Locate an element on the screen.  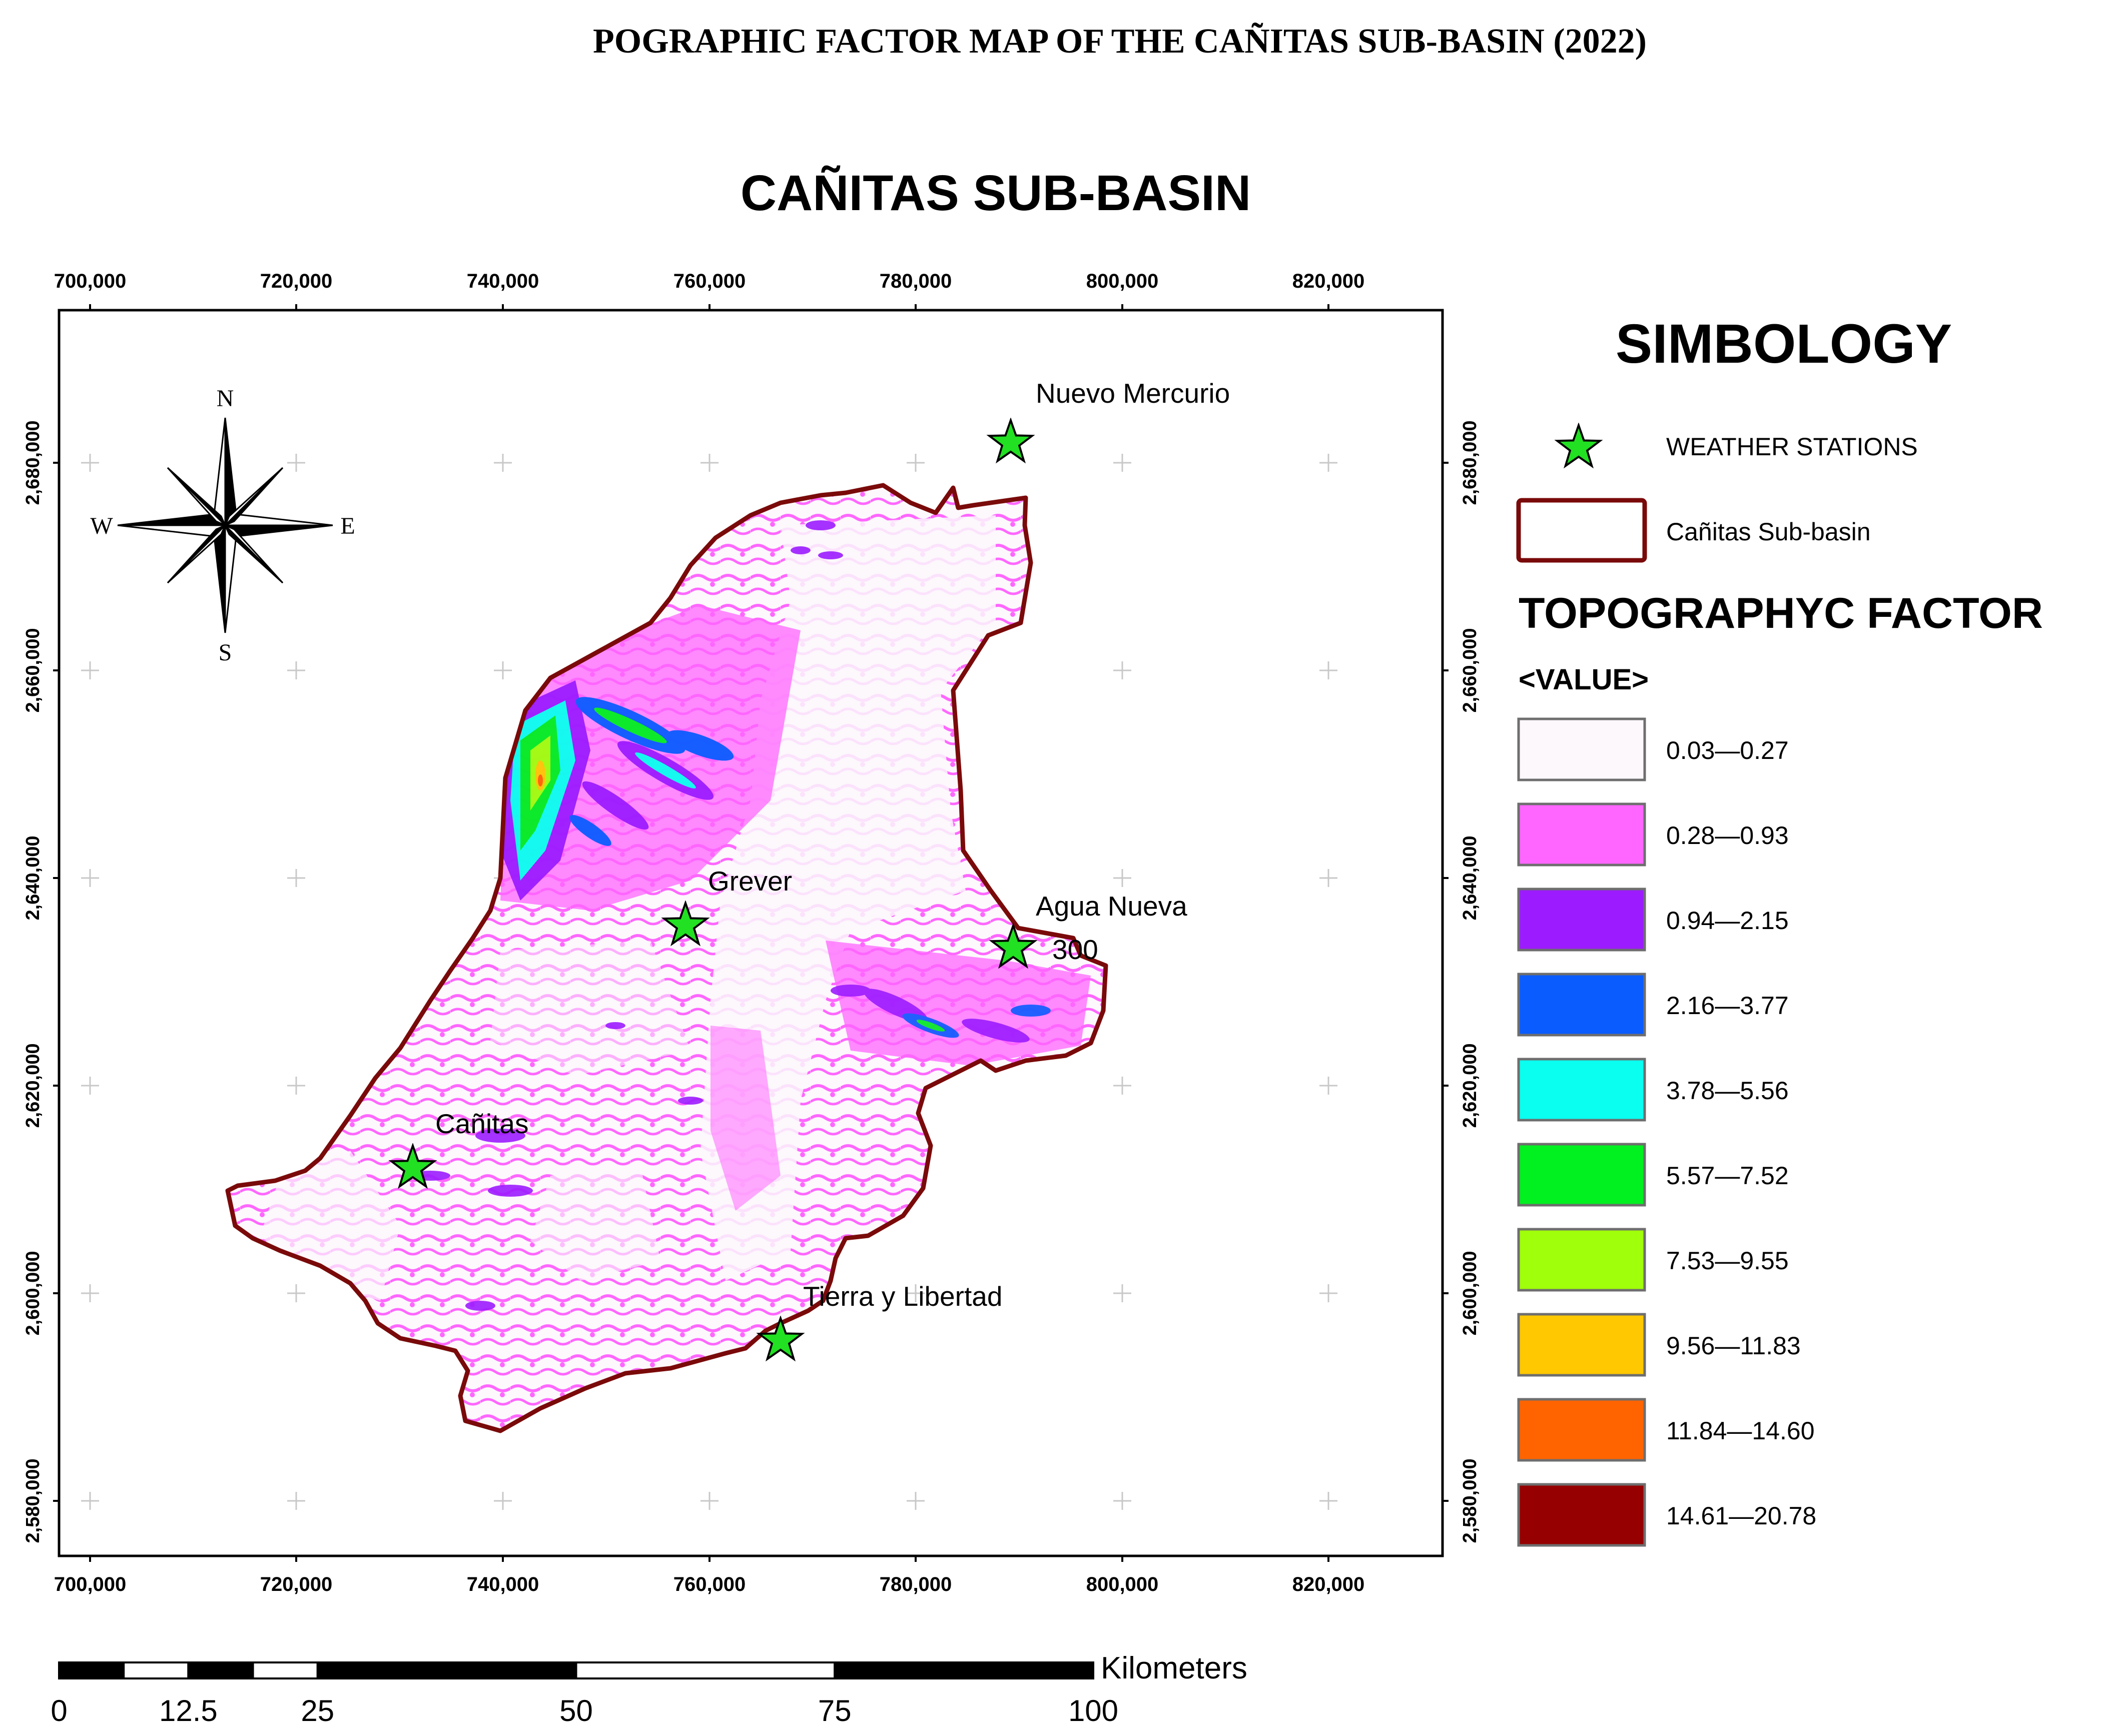
scale-label: 0 is located at coordinates (59, 1710).